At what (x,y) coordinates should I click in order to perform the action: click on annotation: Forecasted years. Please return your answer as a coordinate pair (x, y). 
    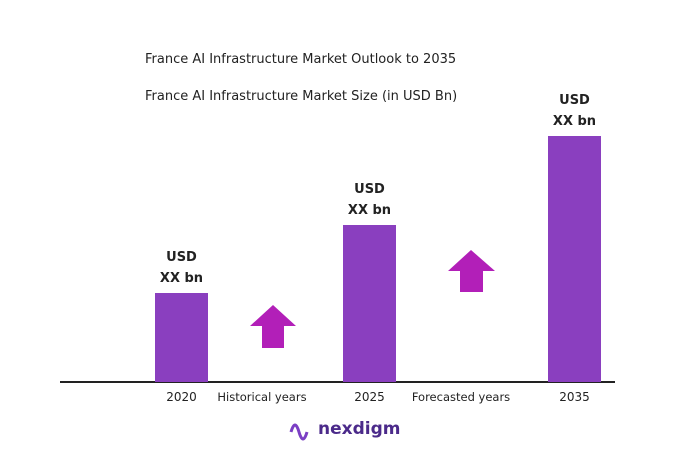
    Looking at the image, I should click on (461, 397).